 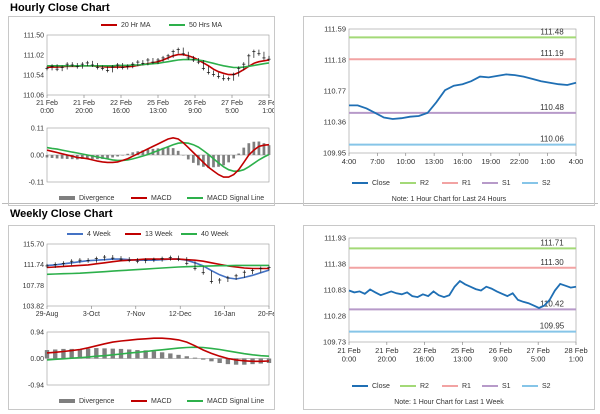 What do you see at coordinates (335, 238) in the screenshot?
I see `y-tick-label: 111.93` at bounding box center [335, 238].